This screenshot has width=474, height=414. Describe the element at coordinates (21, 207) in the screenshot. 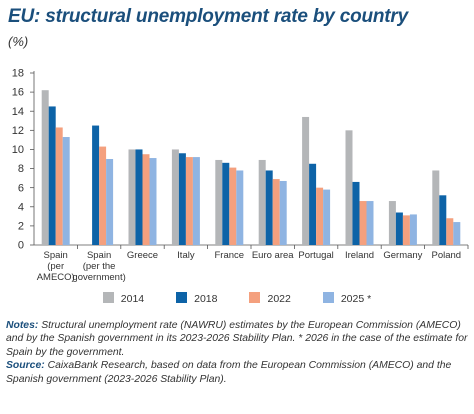

I see `y-tick-label: 4` at that location.